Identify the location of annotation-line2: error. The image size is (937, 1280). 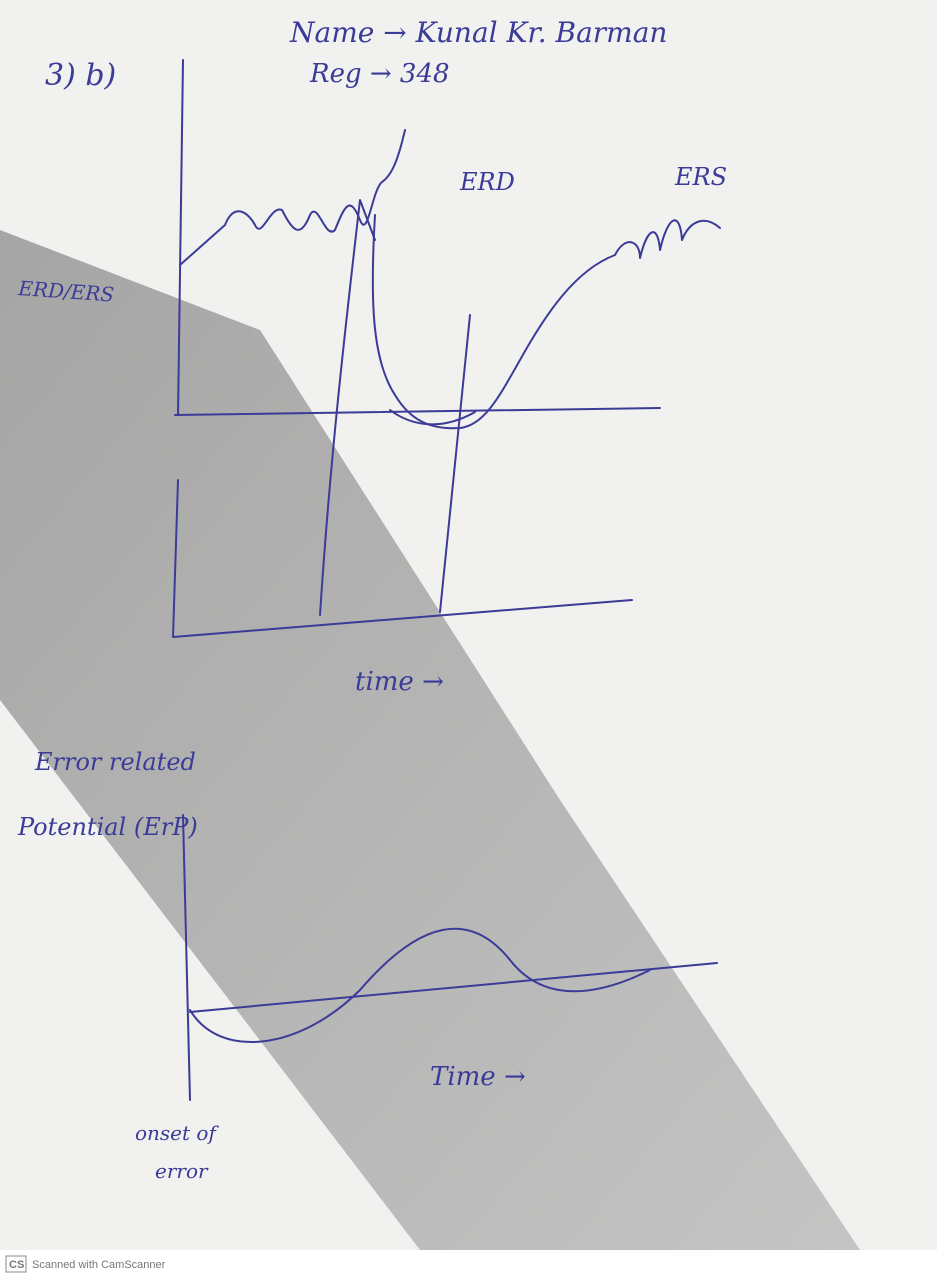
(182, 1171).